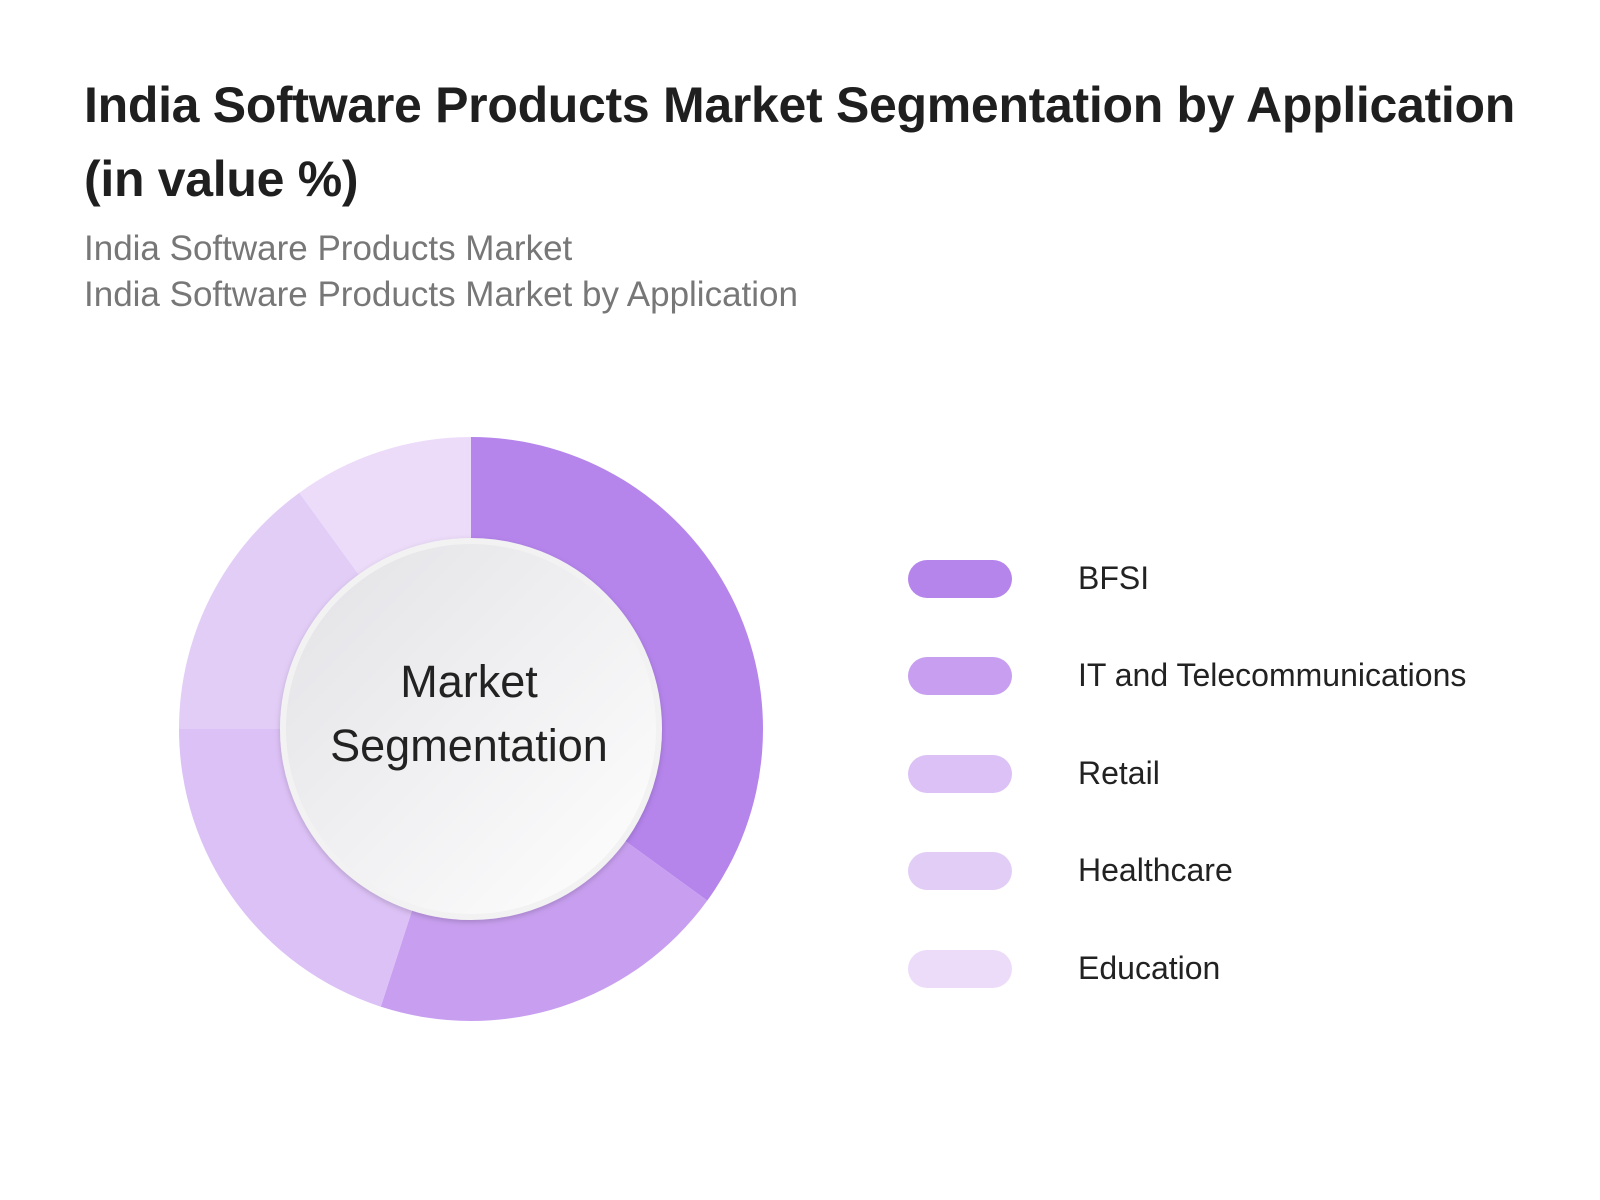  What do you see at coordinates (1272, 675) in the screenshot?
I see `legend-label: IT and Telecommunications` at bounding box center [1272, 675].